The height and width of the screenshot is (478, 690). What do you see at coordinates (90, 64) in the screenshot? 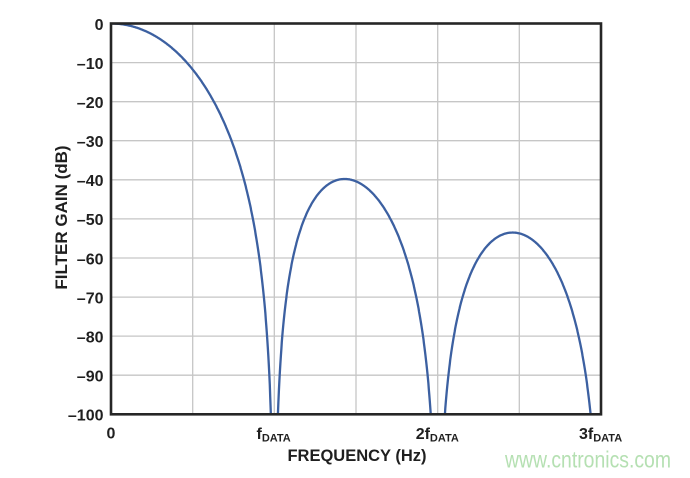
I see `svg-text: –10` at bounding box center [90, 64].